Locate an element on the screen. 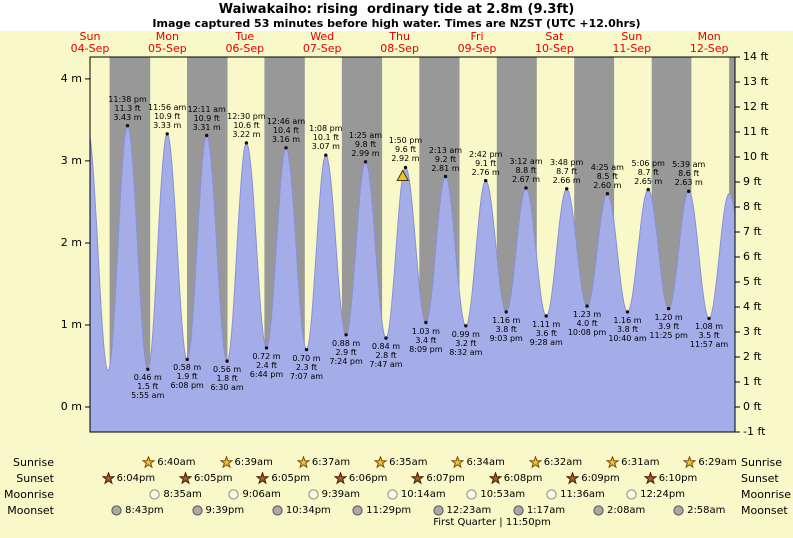 This screenshot has height=538, width=793. moonrise-time: 9:06am is located at coordinates (261, 494).